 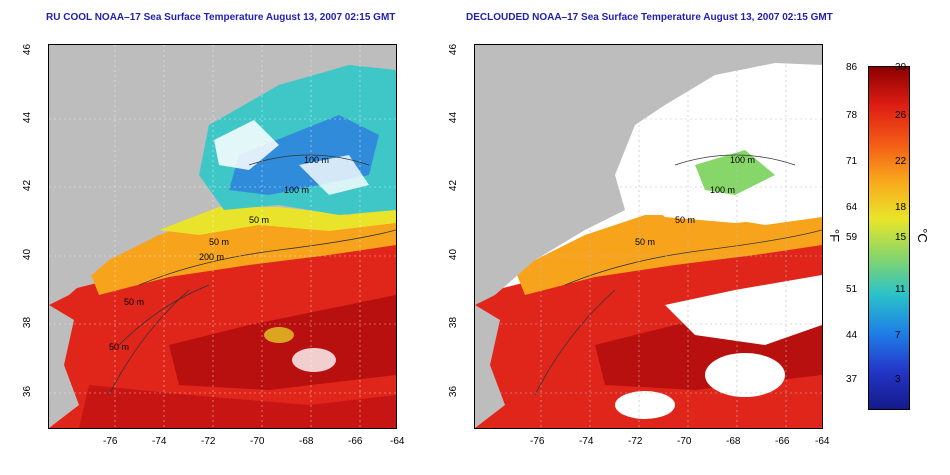 What do you see at coordinates (901, 161) in the screenshot?
I see `c-tick: 22` at bounding box center [901, 161].